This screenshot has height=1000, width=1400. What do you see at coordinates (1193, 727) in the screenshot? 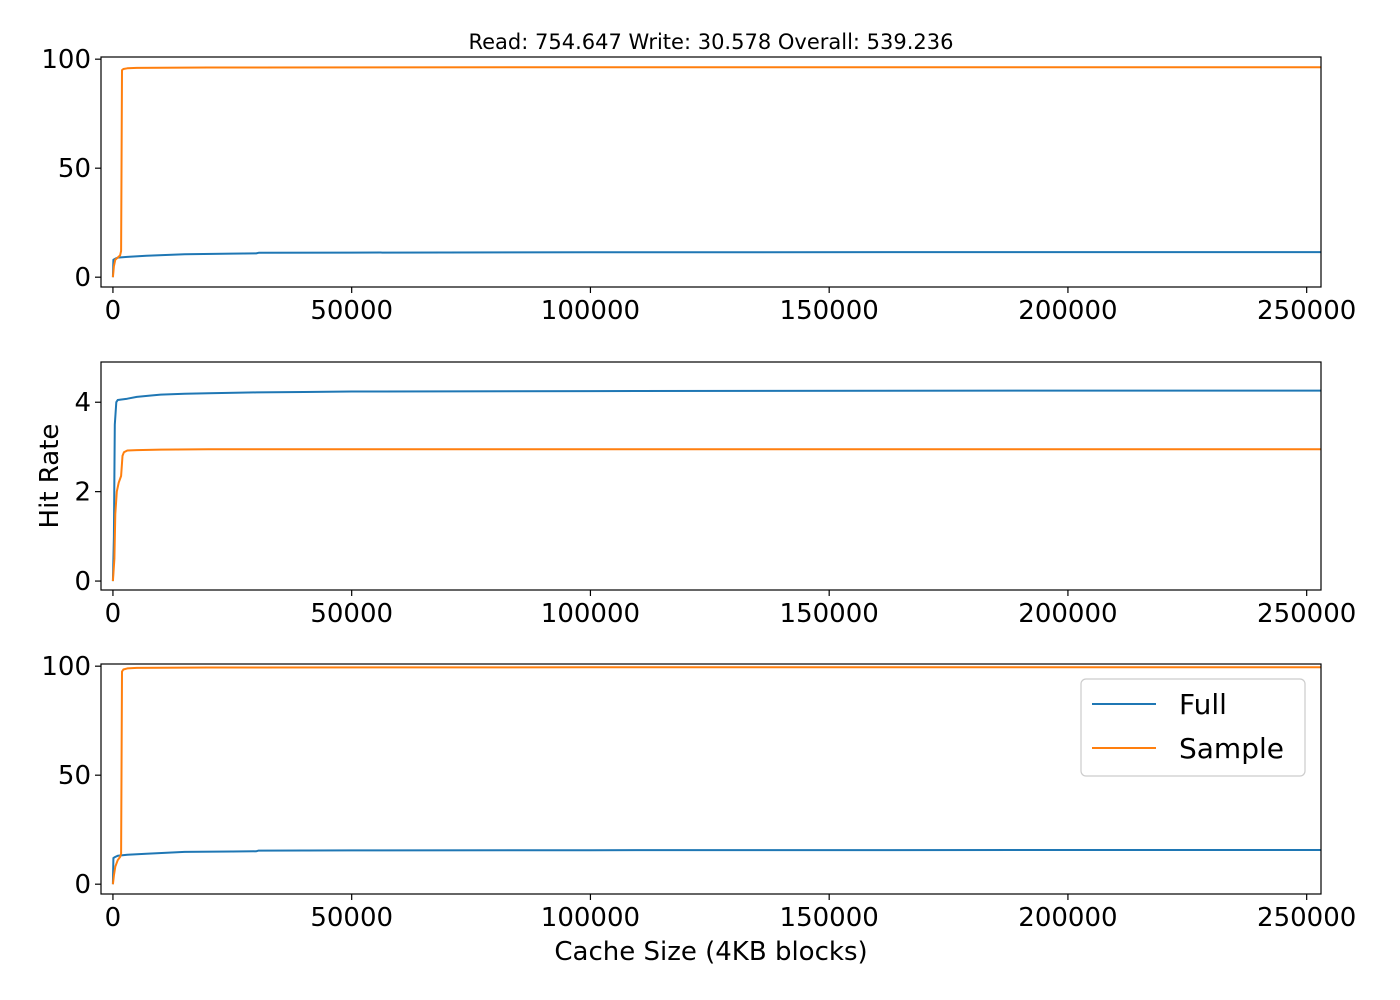
I see `legend: Full Sample` at bounding box center [1193, 727].